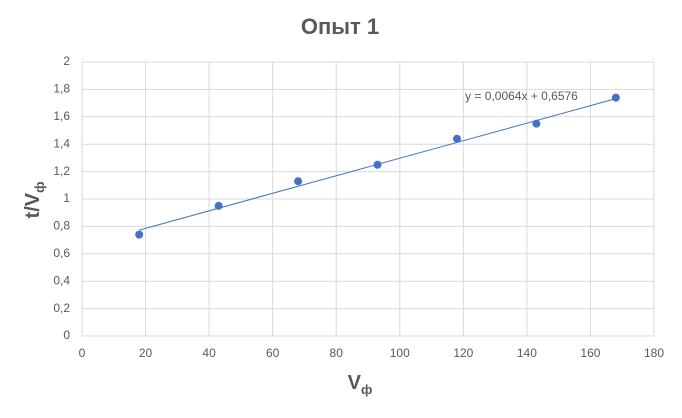  Describe the element at coordinates (61, 253) in the screenshot. I see `y-tick-label: 0,6` at that location.